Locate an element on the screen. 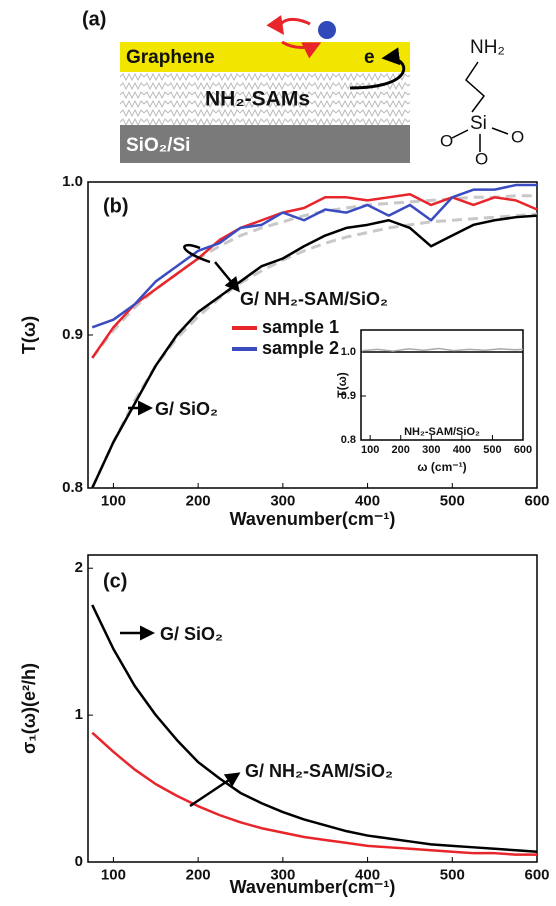 This screenshot has height=906, width=556. electron-label: e is located at coordinates (369, 57).